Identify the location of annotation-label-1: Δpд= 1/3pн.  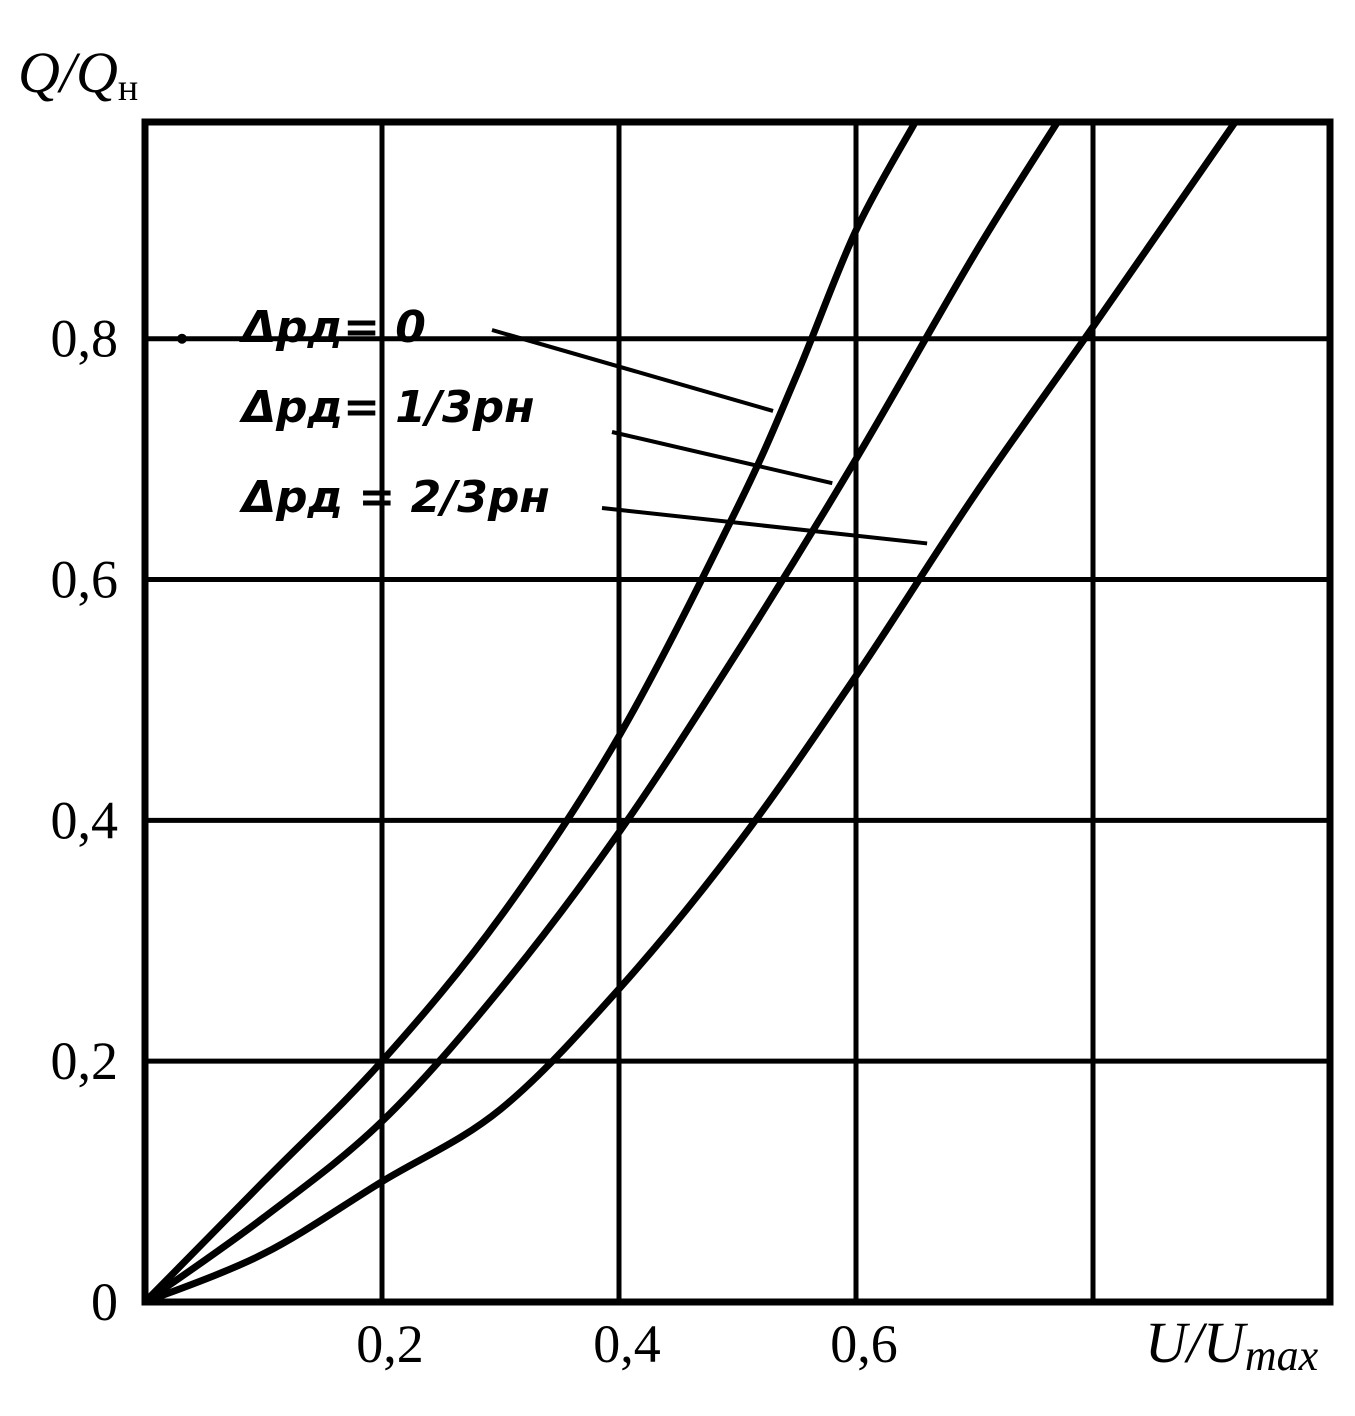
(386, 407).